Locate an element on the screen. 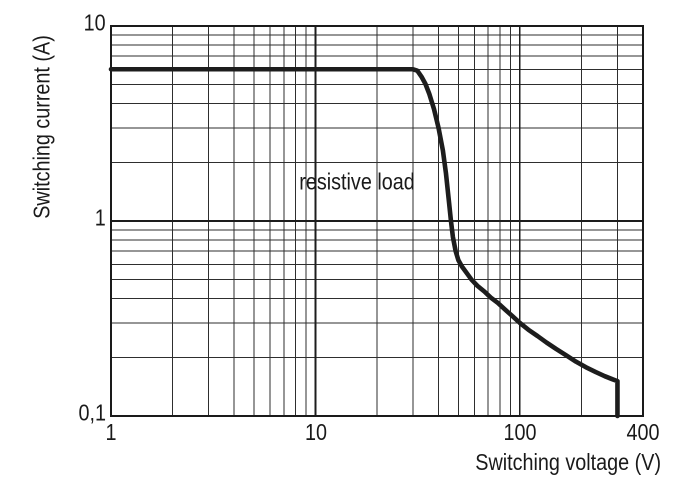 Image resolution: width=697 pixels, height=496 pixels. x-axis-label: Switching voltage (V) is located at coordinates (568, 462).